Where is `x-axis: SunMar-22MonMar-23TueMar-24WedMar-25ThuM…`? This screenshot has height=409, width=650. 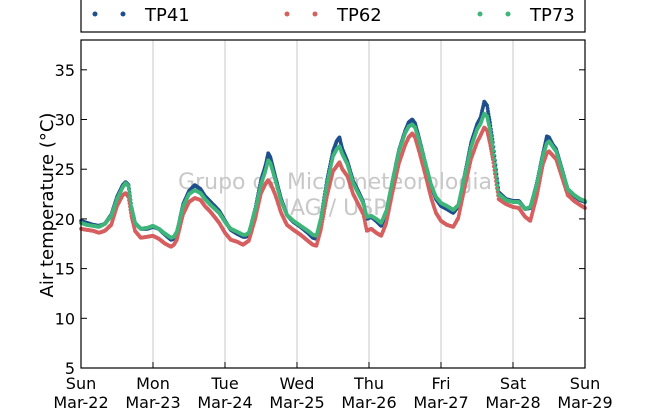 x-axis: SunMar-22MonMar-23TueMar-24WedMar-25ThuM… is located at coordinates (333, 385).